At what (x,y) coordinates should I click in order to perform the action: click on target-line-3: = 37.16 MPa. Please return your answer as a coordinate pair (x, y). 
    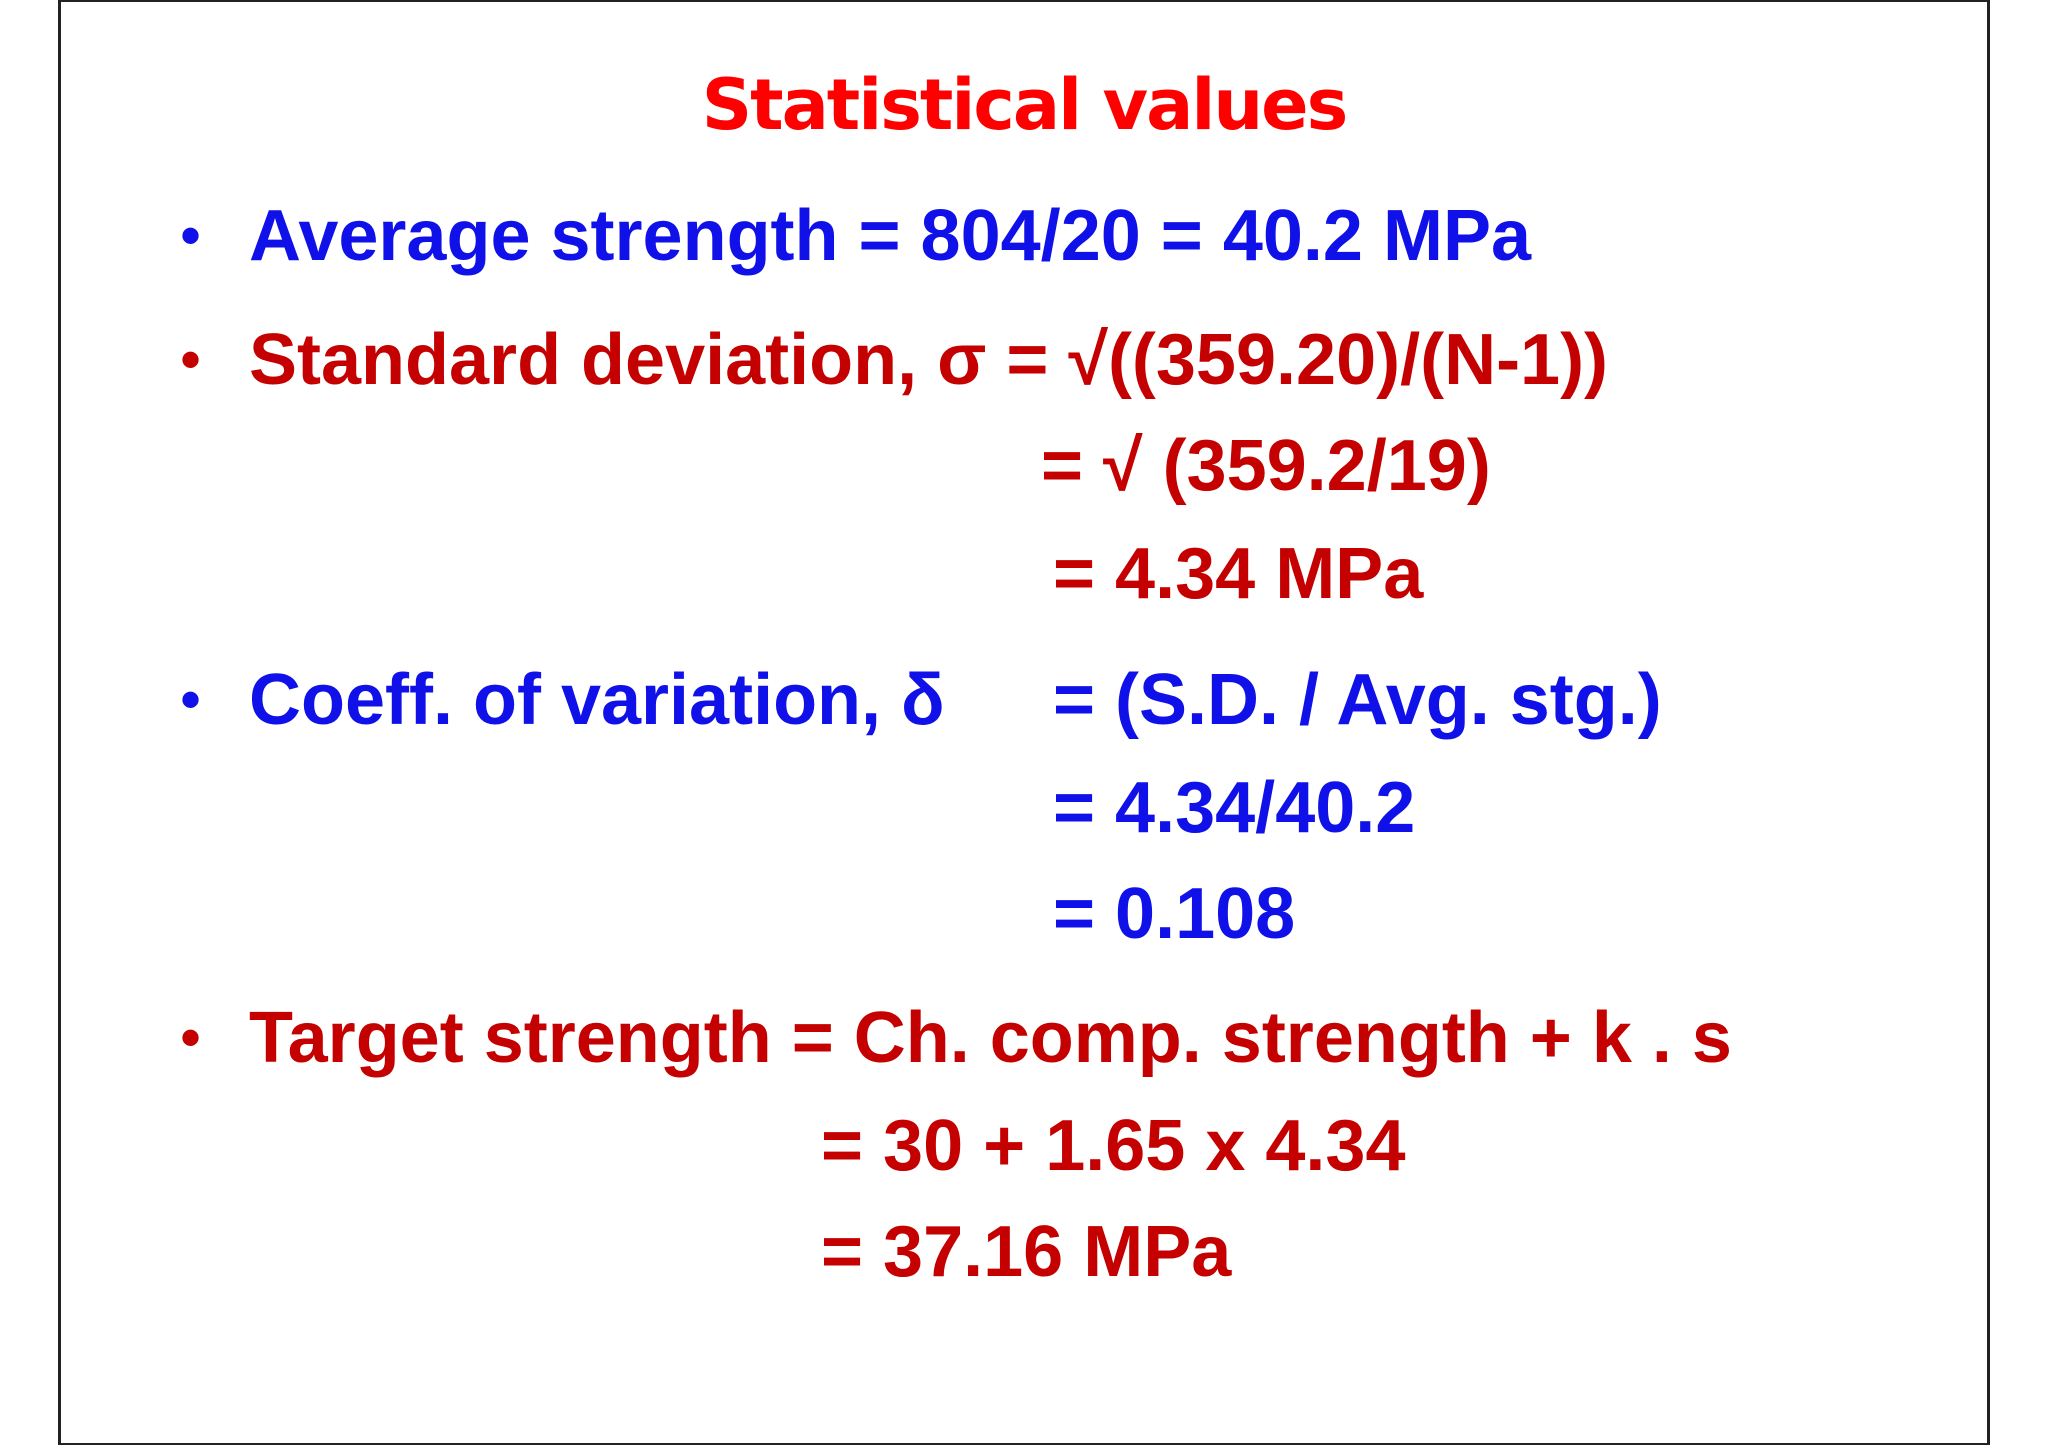
    Looking at the image, I should click on (1026, 1252).